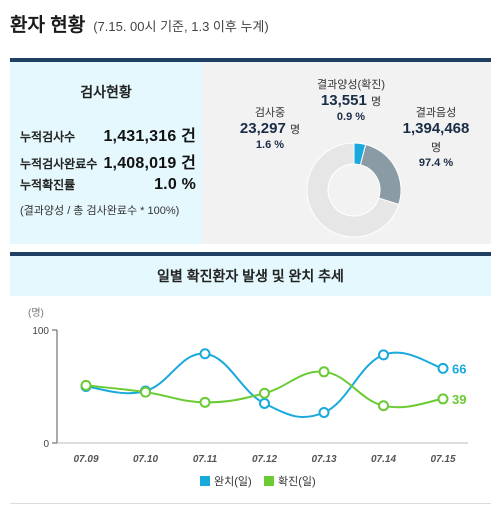  I want to click on x-tick-label: 07.13, so click(323, 459).